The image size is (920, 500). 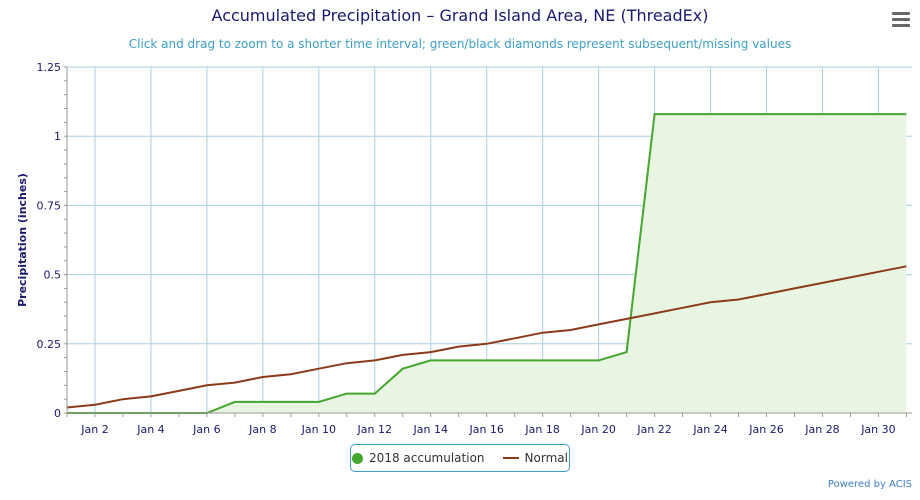 What do you see at coordinates (427, 458) in the screenshot?
I see `legend-label-accumulation: 2018 accumulation` at bounding box center [427, 458].